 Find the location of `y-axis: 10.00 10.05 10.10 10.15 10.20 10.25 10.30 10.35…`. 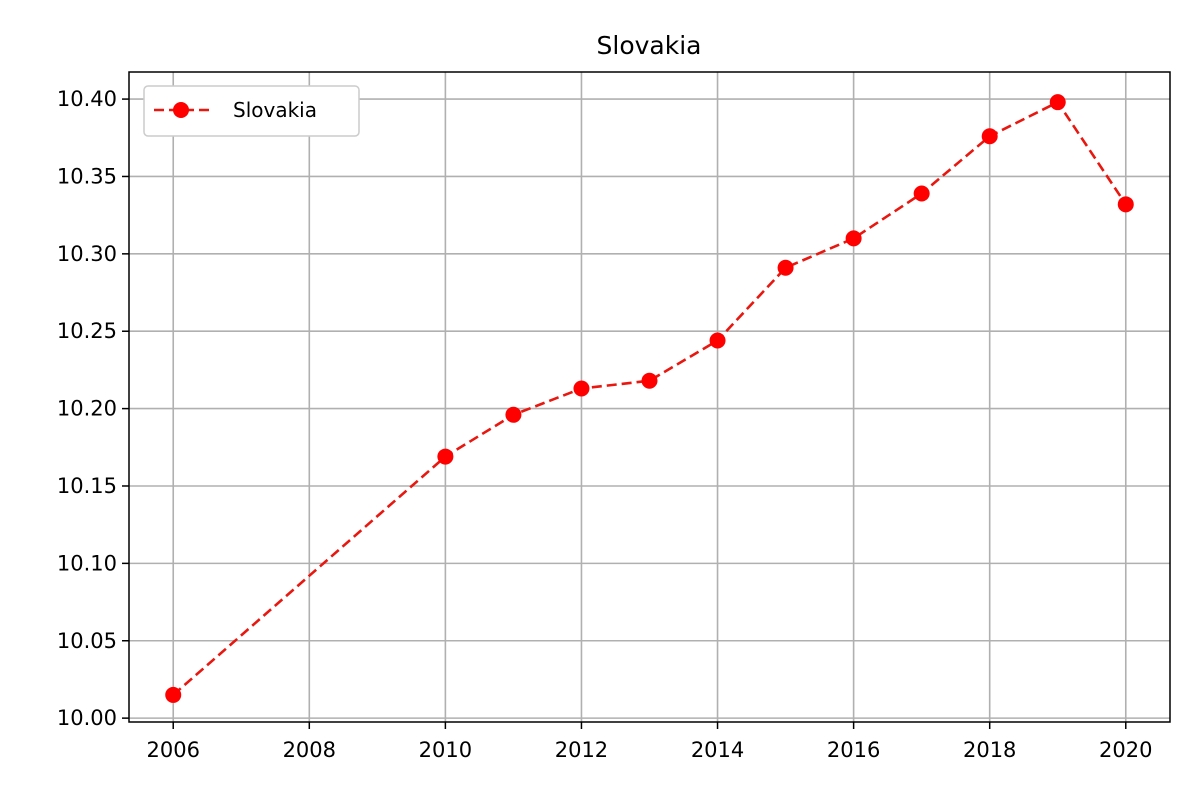

y-axis: 10.00 10.05 10.10 10.15 10.20 10.25 10.30 10.35… is located at coordinates (93, 408).